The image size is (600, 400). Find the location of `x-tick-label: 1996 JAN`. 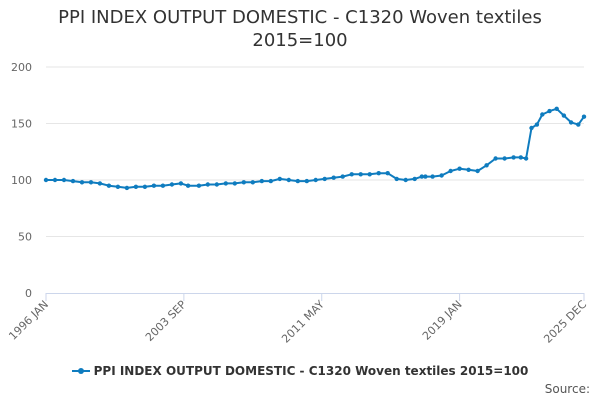

x-tick-label: 1996 JAN is located at coordinates (28, 320).